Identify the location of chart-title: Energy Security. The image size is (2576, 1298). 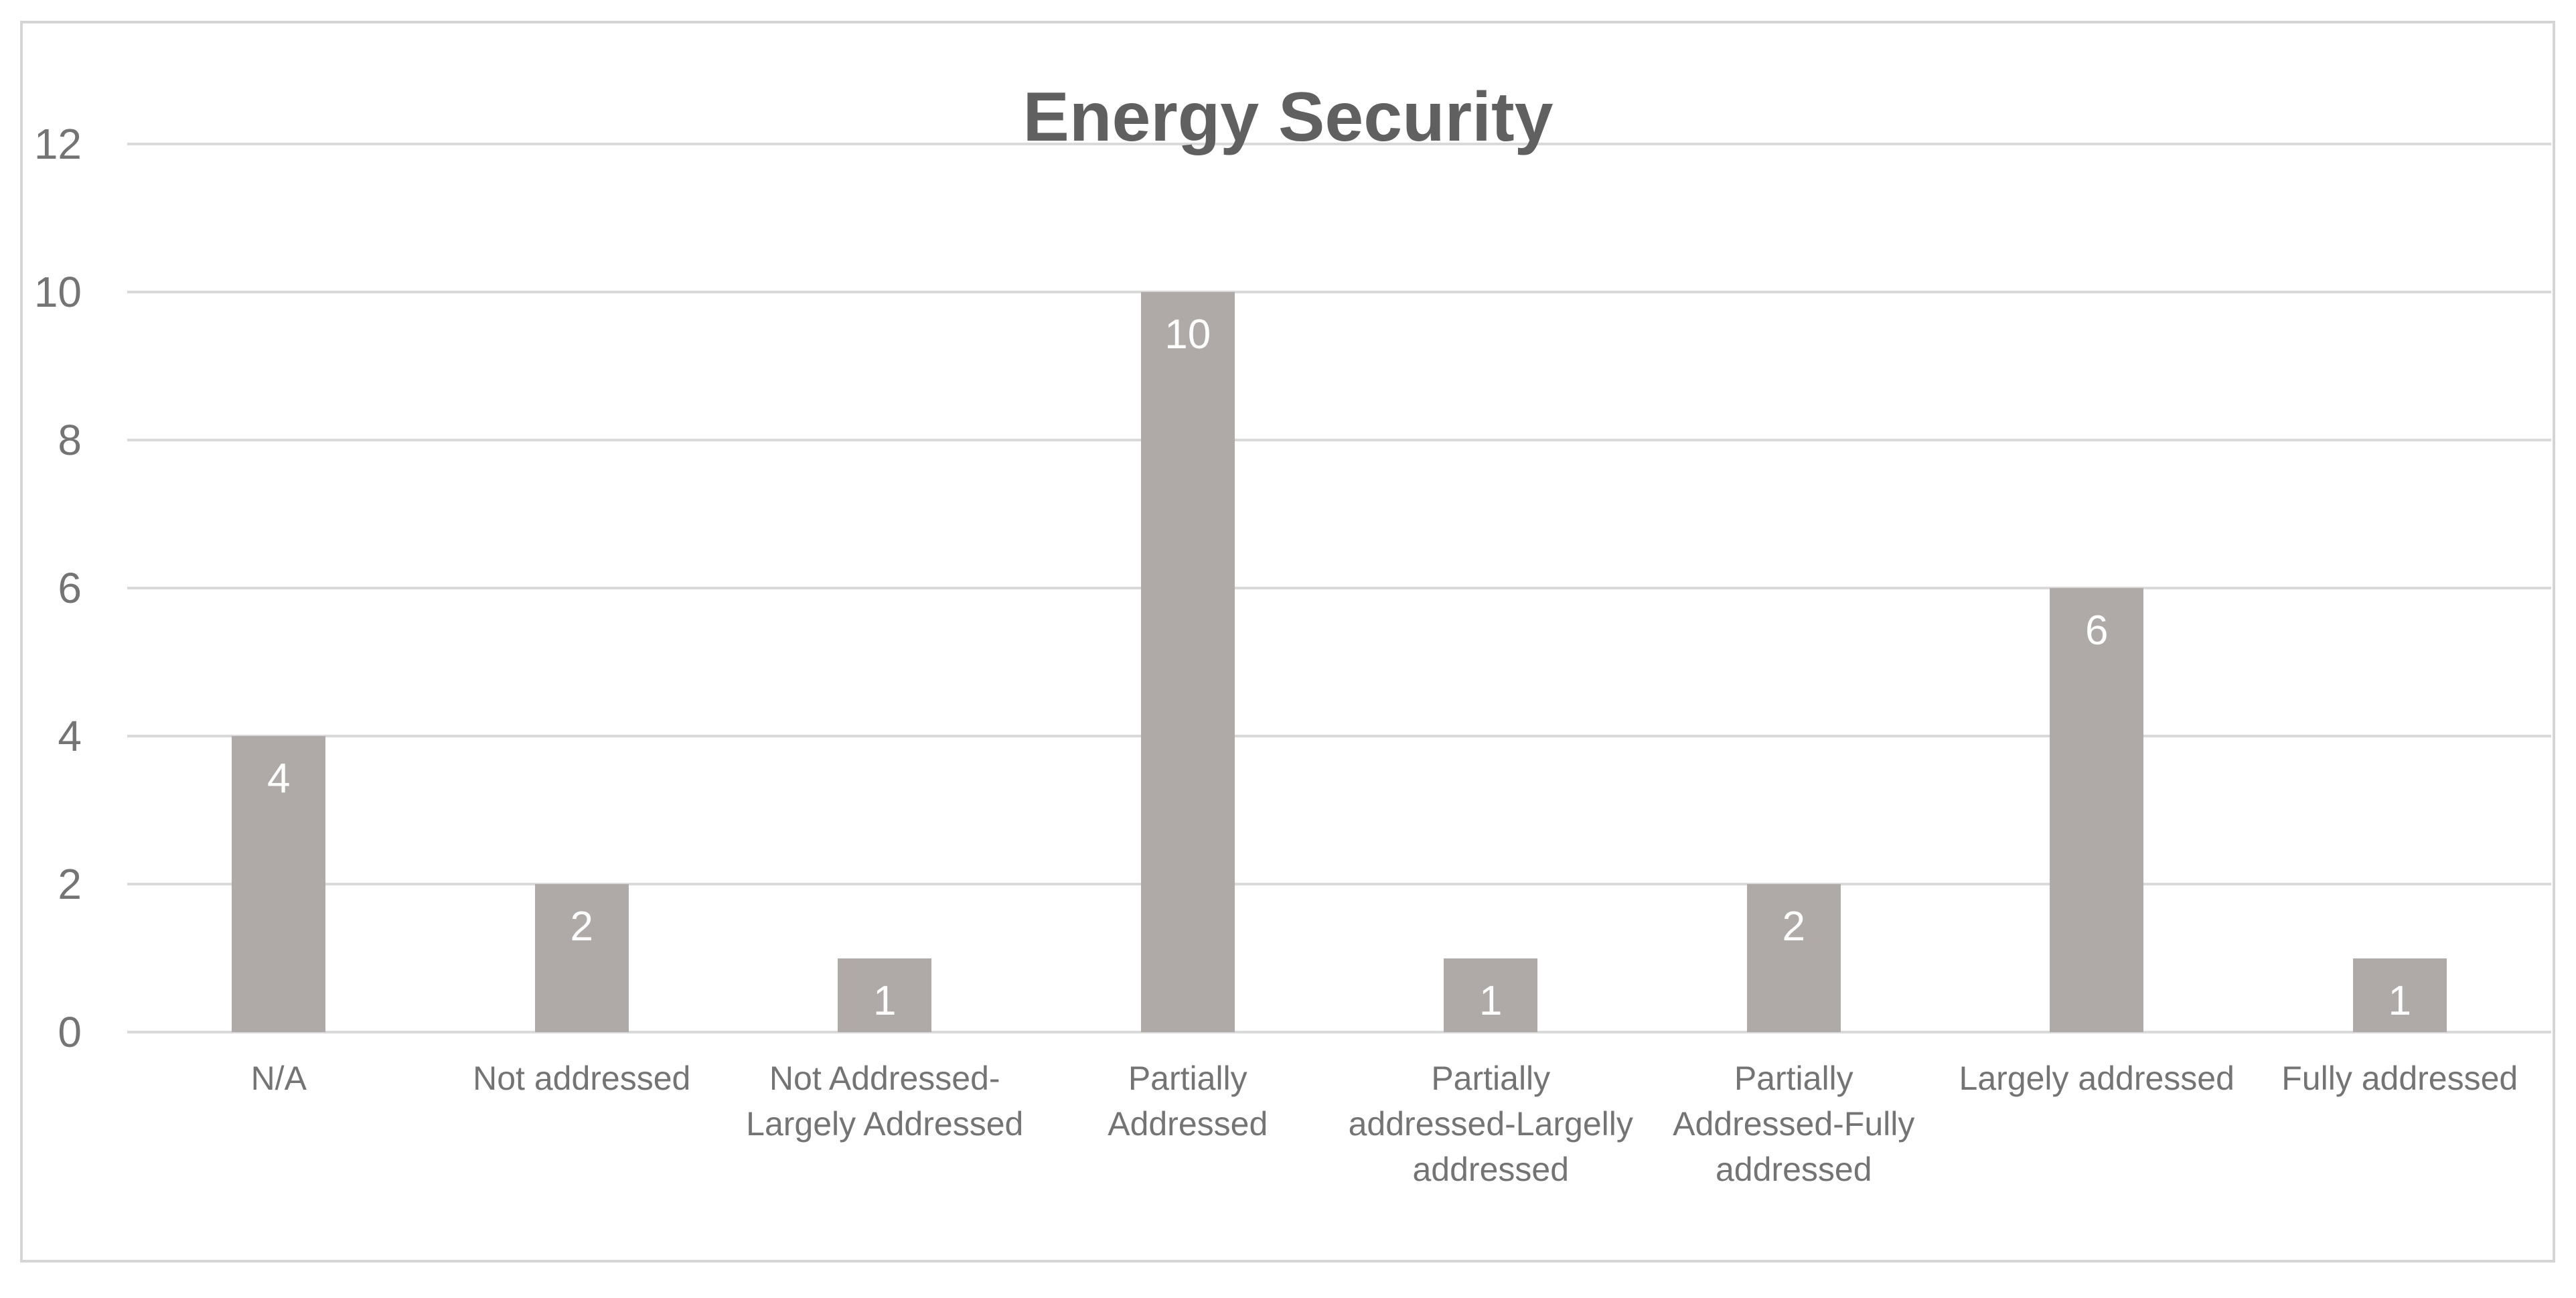
(1288, 117).